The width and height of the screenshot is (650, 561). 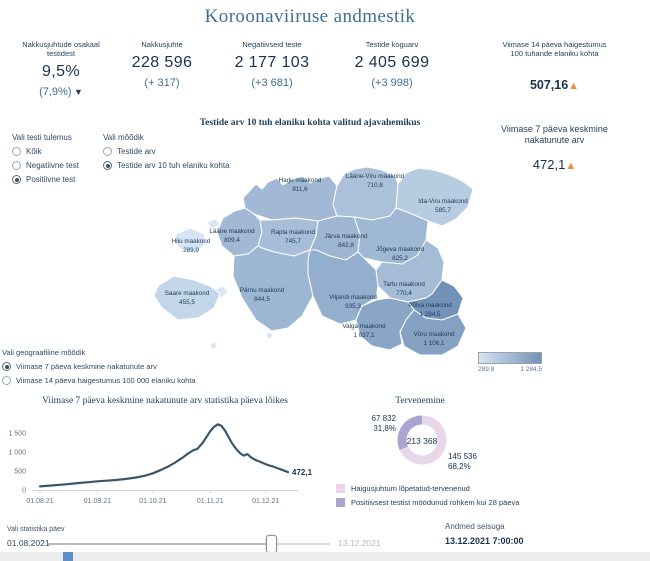 I want to click on stat-label: Nakkusjuhtude osakaal testidest, so click(x=61, y=49).